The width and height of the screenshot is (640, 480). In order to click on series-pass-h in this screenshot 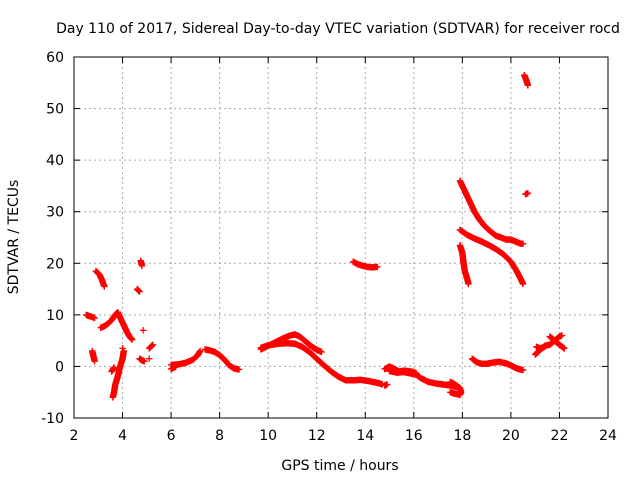, I will do `click(138, 290)`.